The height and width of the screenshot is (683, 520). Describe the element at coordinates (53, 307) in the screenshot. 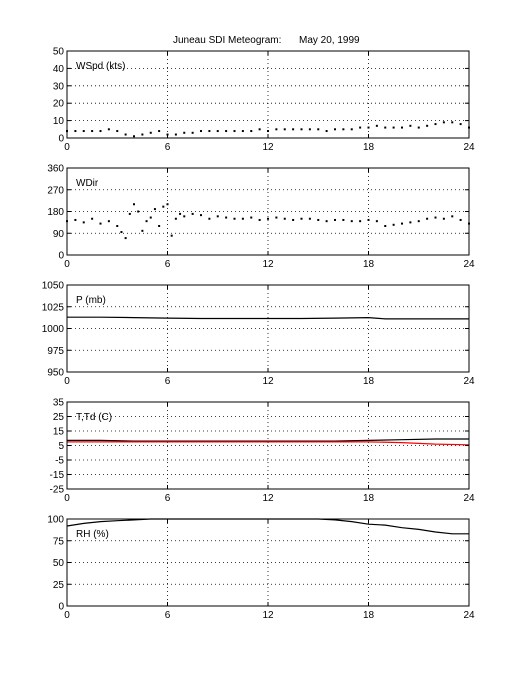

I see `pressure-ytick-label: 1025` at that location.